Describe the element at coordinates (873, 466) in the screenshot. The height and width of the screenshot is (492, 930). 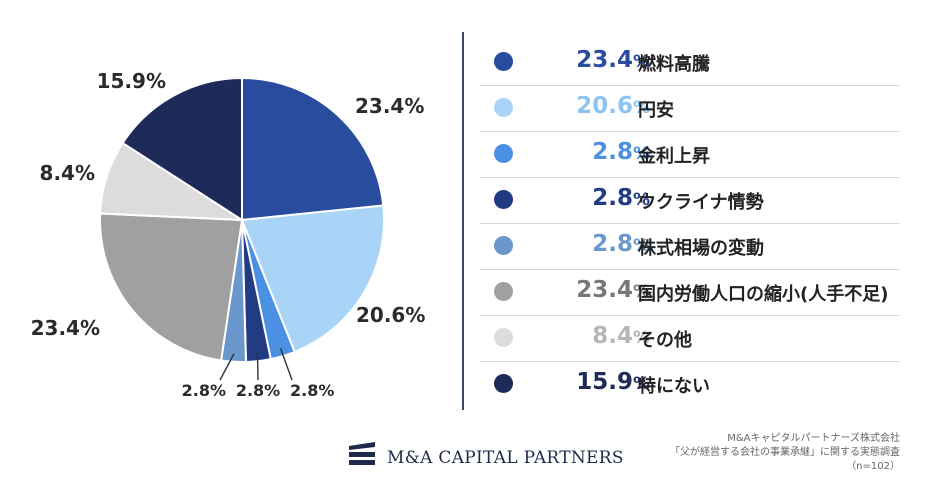
I see `source-line-3: （n=102）` at that location.